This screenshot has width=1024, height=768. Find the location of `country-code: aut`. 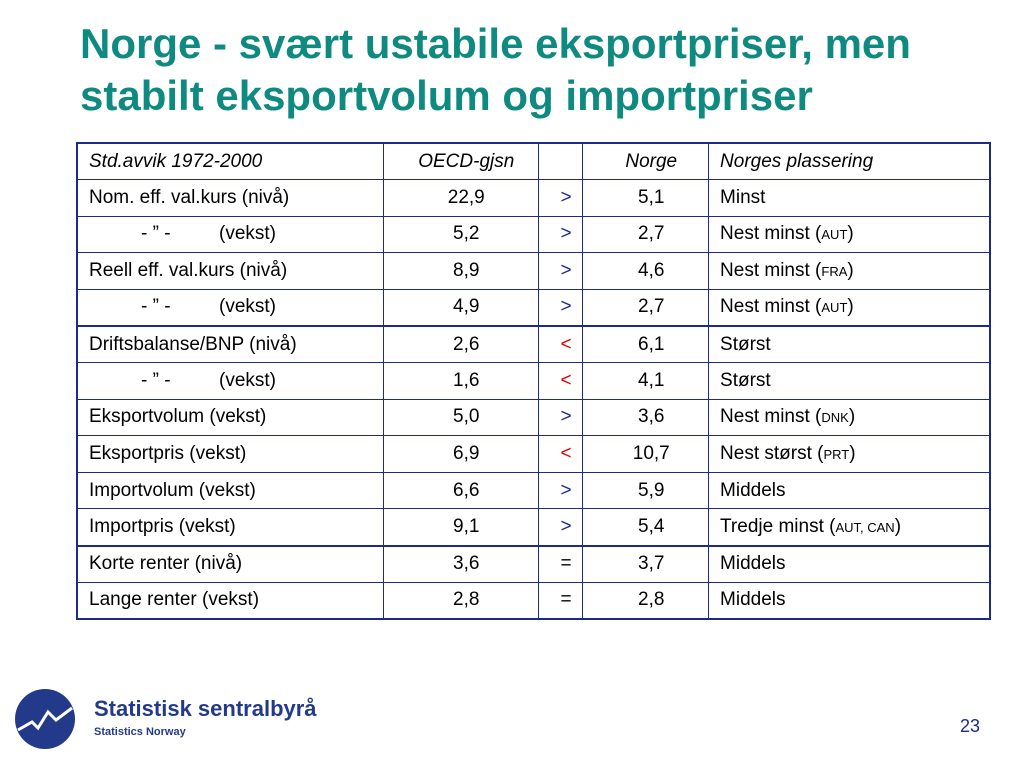

country-code: aut is located at coordinates (834, 308).